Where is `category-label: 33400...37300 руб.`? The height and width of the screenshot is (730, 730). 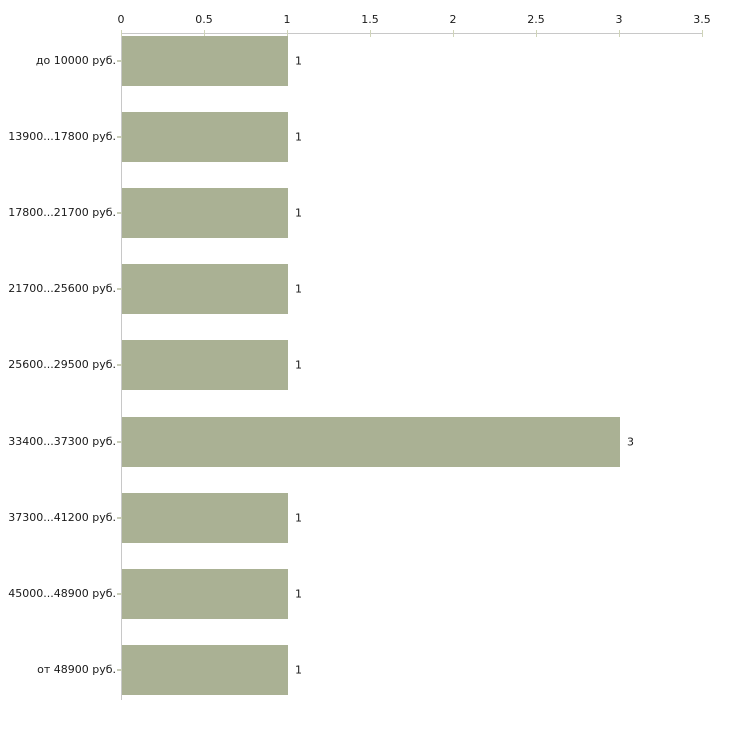 category-label: 33400...37300 руб. is located at coordinates (62, 441).